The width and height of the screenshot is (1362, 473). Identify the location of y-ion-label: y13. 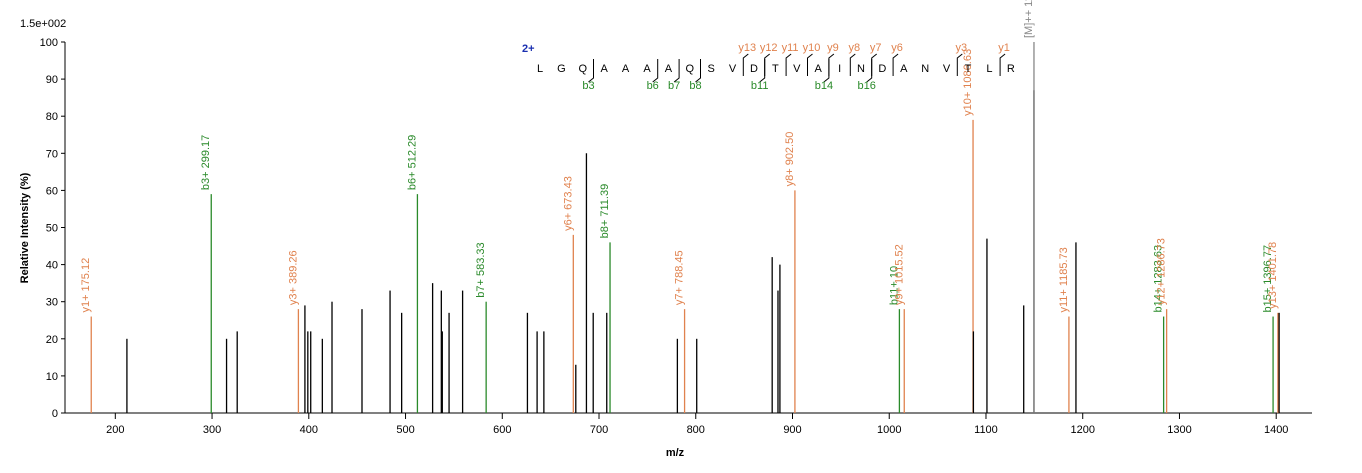
(747, 48).